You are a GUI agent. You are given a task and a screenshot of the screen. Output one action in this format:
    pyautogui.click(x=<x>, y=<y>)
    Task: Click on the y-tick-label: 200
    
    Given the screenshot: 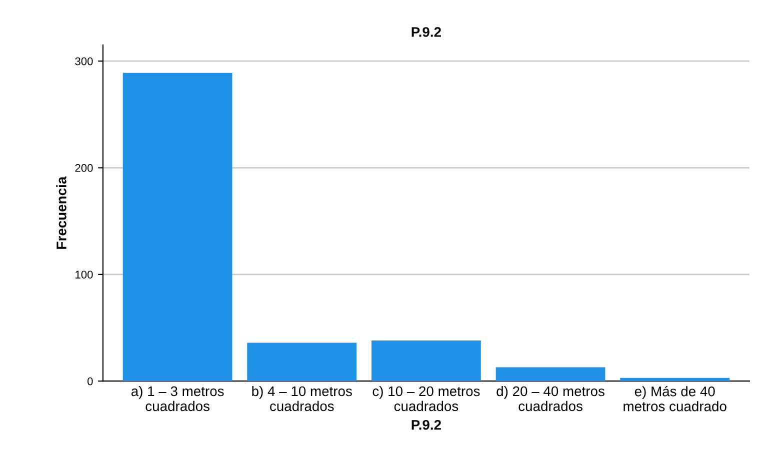 What is the action you would take?
    pyautogui.click(x=84, y=168)
    